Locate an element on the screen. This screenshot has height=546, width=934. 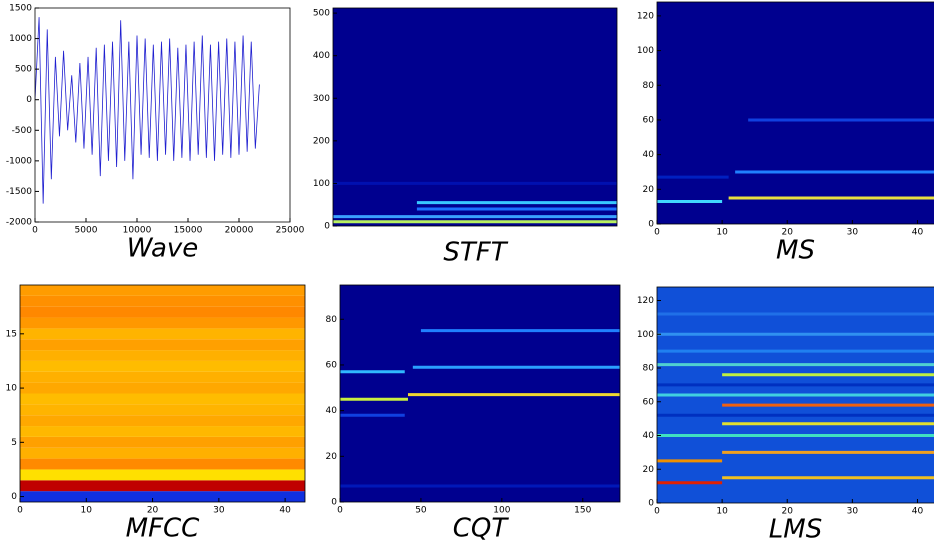
panel-title: Wave is located at coordinates (163, 249).